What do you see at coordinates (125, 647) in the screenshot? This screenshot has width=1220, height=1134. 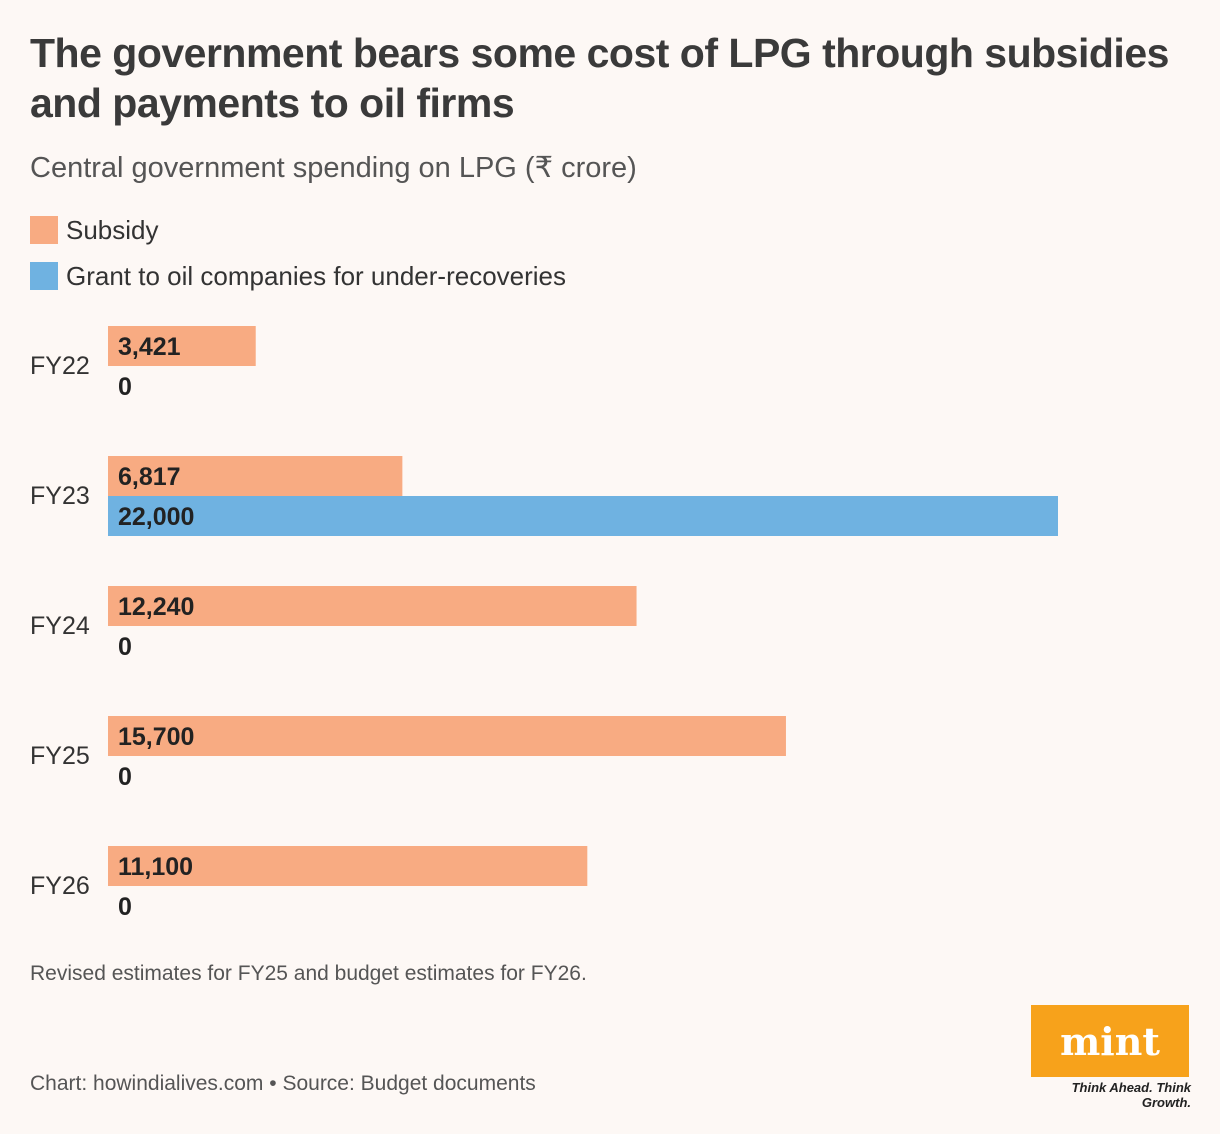 I see `data-label-grant-fy24: 0` at bounding box center [125, 647].